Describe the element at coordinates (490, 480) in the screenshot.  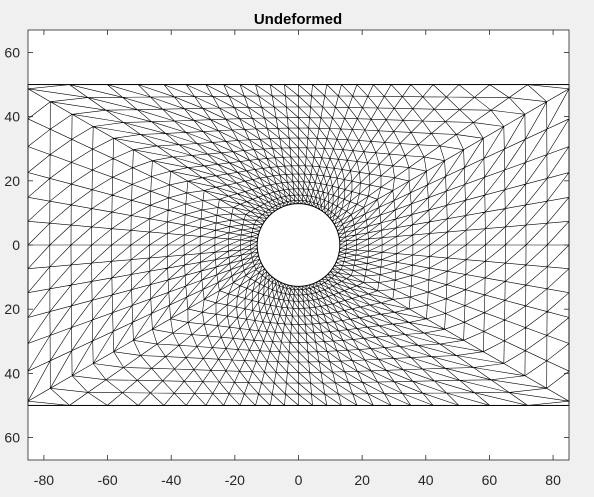
I see `x-tick-label: 60` at that location.